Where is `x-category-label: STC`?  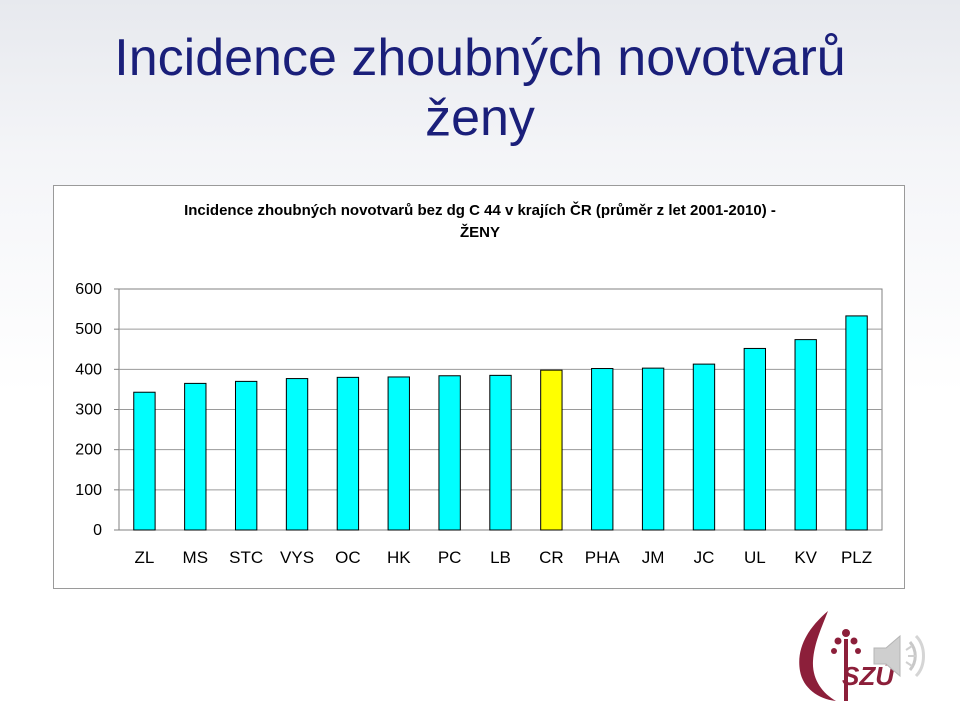 x-category-label: STC is located at coordinates (246, 557).